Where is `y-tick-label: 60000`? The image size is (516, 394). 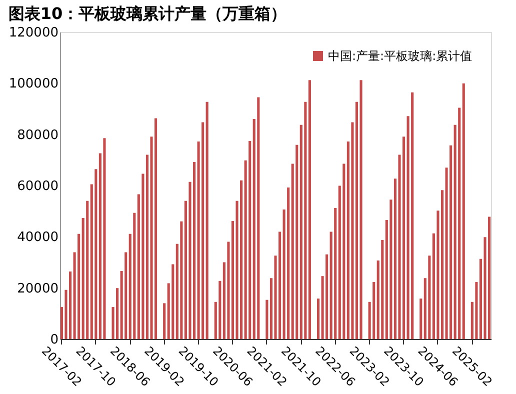
y-tick-label: 60000 is located at coordinates (37, 186).